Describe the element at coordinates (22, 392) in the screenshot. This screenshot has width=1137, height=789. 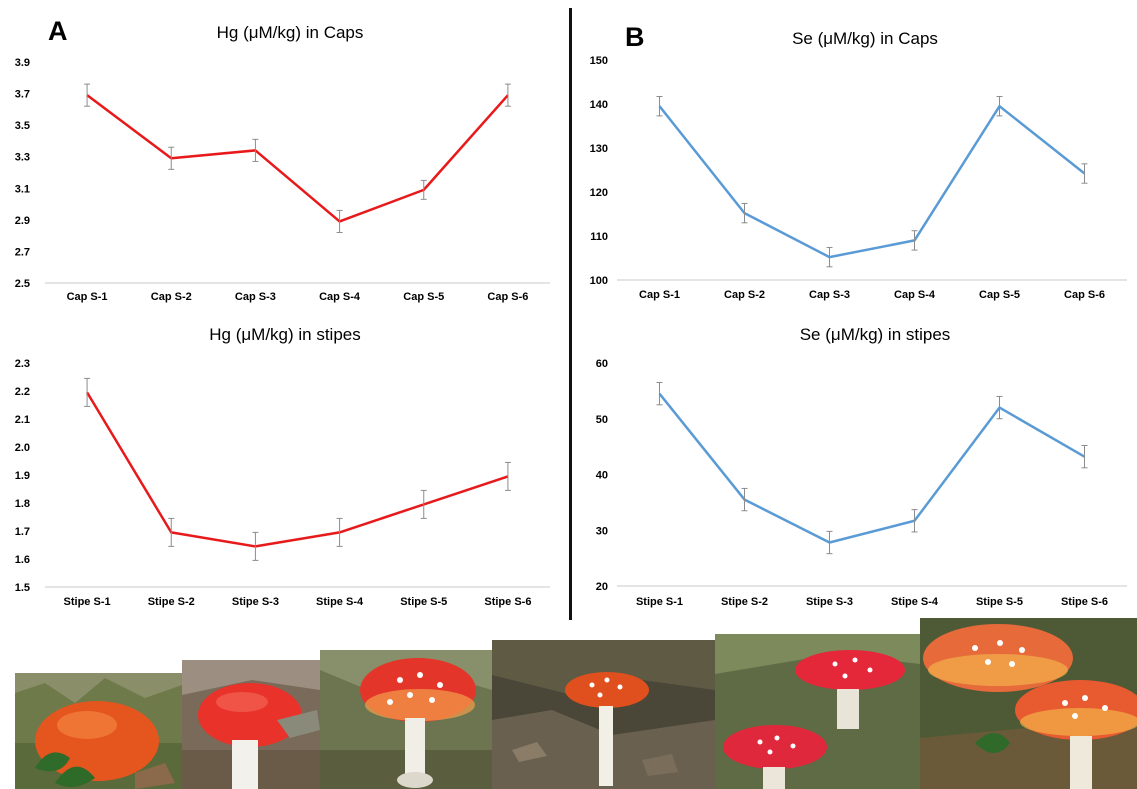
I see `y-tick-label: 2.2` at that location.